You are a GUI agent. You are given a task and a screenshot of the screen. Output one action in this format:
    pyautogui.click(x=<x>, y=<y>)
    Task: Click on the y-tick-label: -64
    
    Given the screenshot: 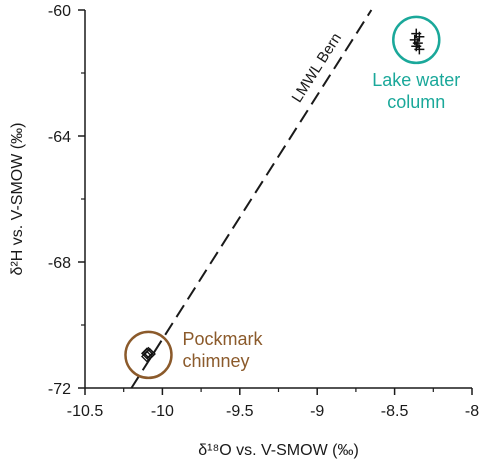 What is the action you would take?
    pyautogui.click(x=59, y=137)
    